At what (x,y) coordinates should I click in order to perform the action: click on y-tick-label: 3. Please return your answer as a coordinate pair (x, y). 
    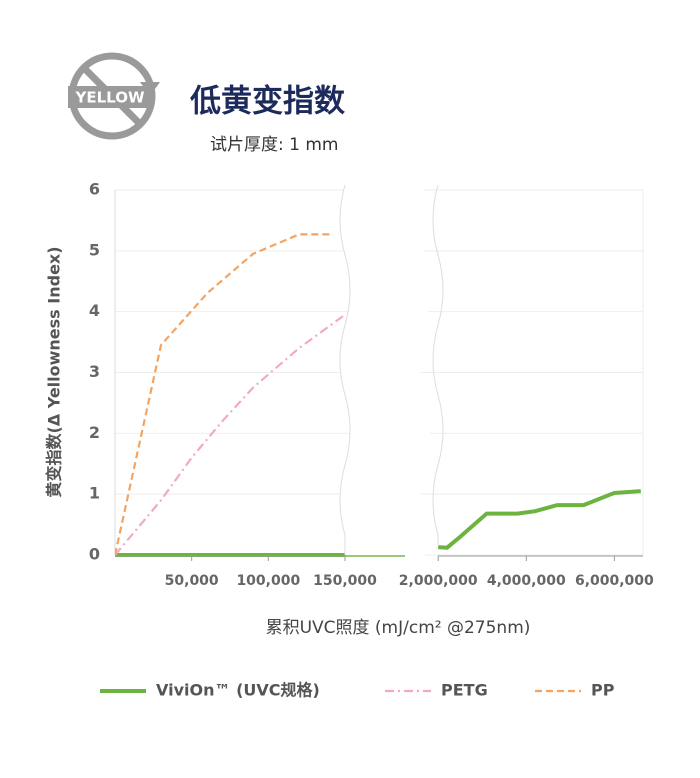
    Looking at the image, I should click on (94, 371).